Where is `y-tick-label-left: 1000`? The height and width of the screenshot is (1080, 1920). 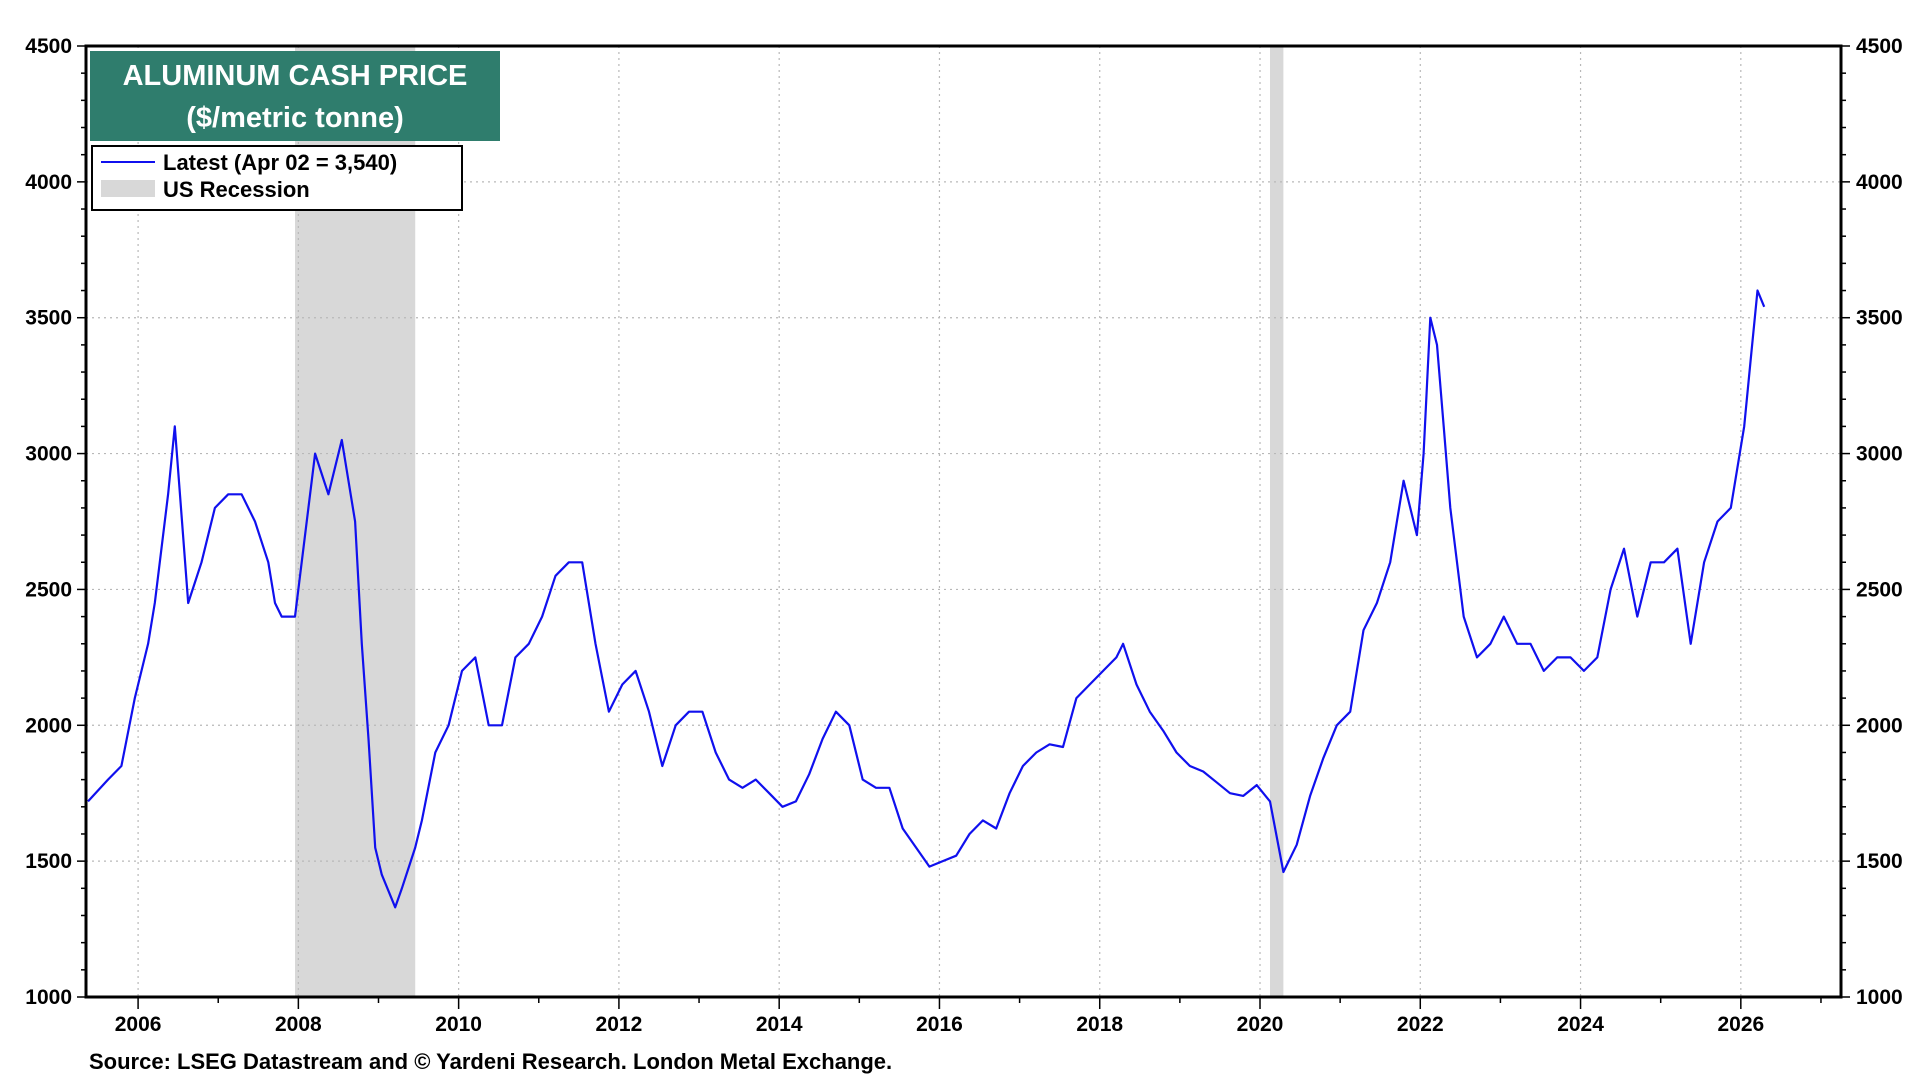 y-tick-label-left: 1000 is located at coordinates (48, 997).